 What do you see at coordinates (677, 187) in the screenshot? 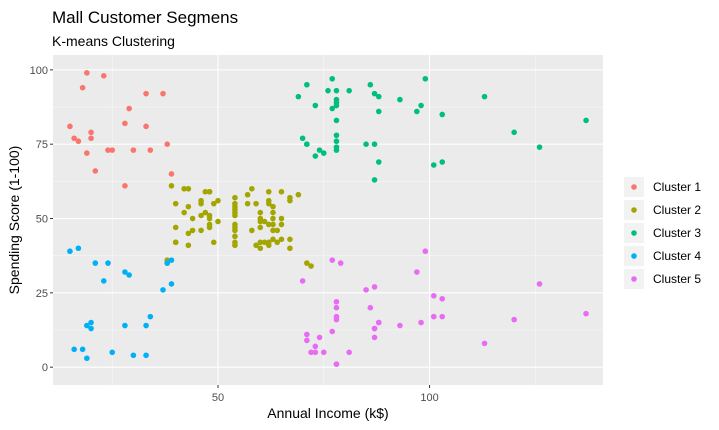
I see `legend-label: Cluster 1` at bounding box center [677, 187].